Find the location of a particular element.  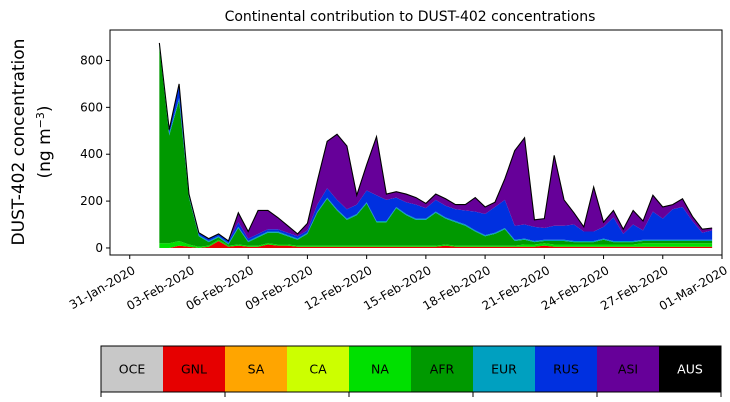

legend-label-afr: AFR is located at coordinates (442, 369).